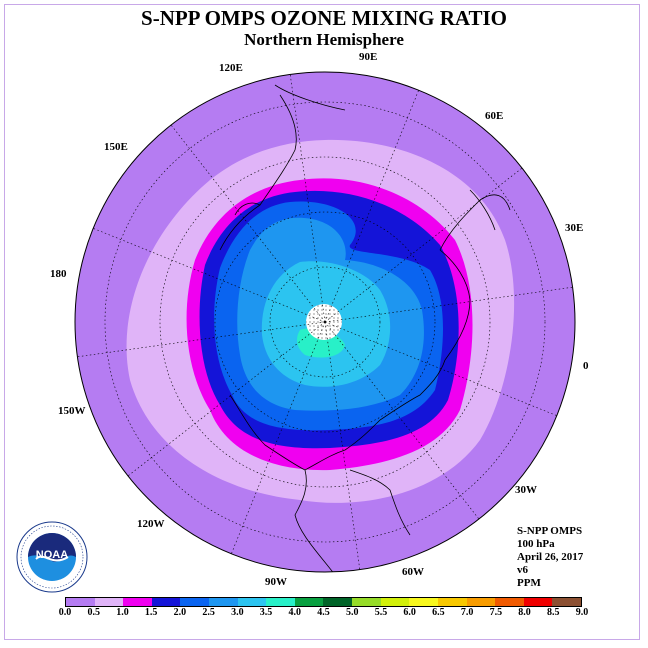 This screenshot has height=648, width=648. Describe the element at coordinates (352, 612) in the screenshot. I see `colorbar-tick-label: 5.0` at that location.